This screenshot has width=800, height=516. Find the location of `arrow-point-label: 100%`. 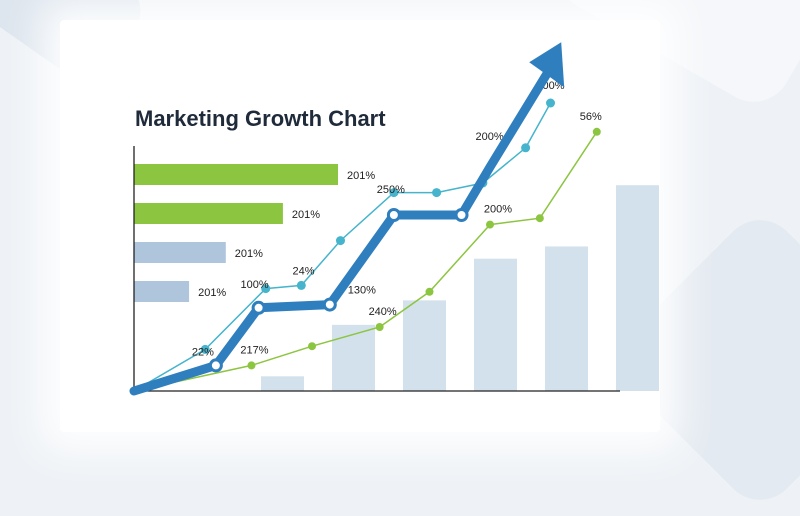

arrow-point-label: 100% is located at coordinates (255, 285).